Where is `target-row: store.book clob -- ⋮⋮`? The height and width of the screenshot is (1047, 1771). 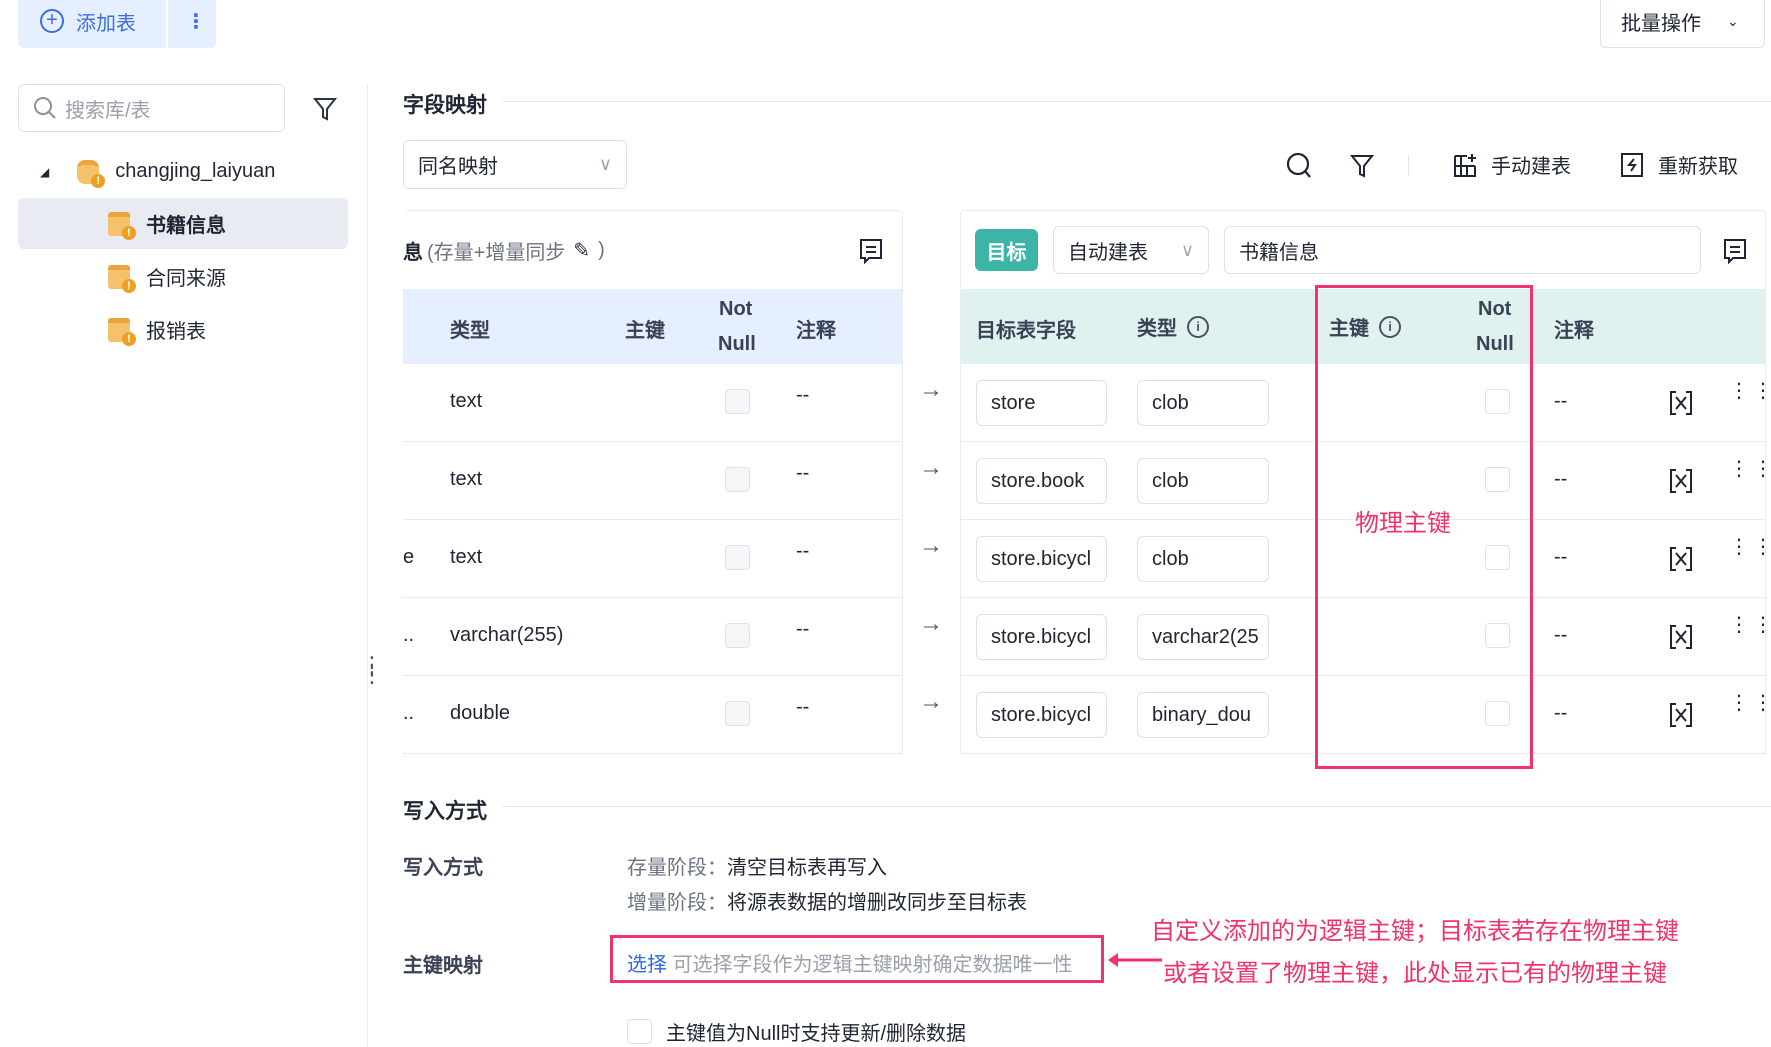 target-row: store.book clob -- ⋮⋮ is located at coordinates (1366, 481).